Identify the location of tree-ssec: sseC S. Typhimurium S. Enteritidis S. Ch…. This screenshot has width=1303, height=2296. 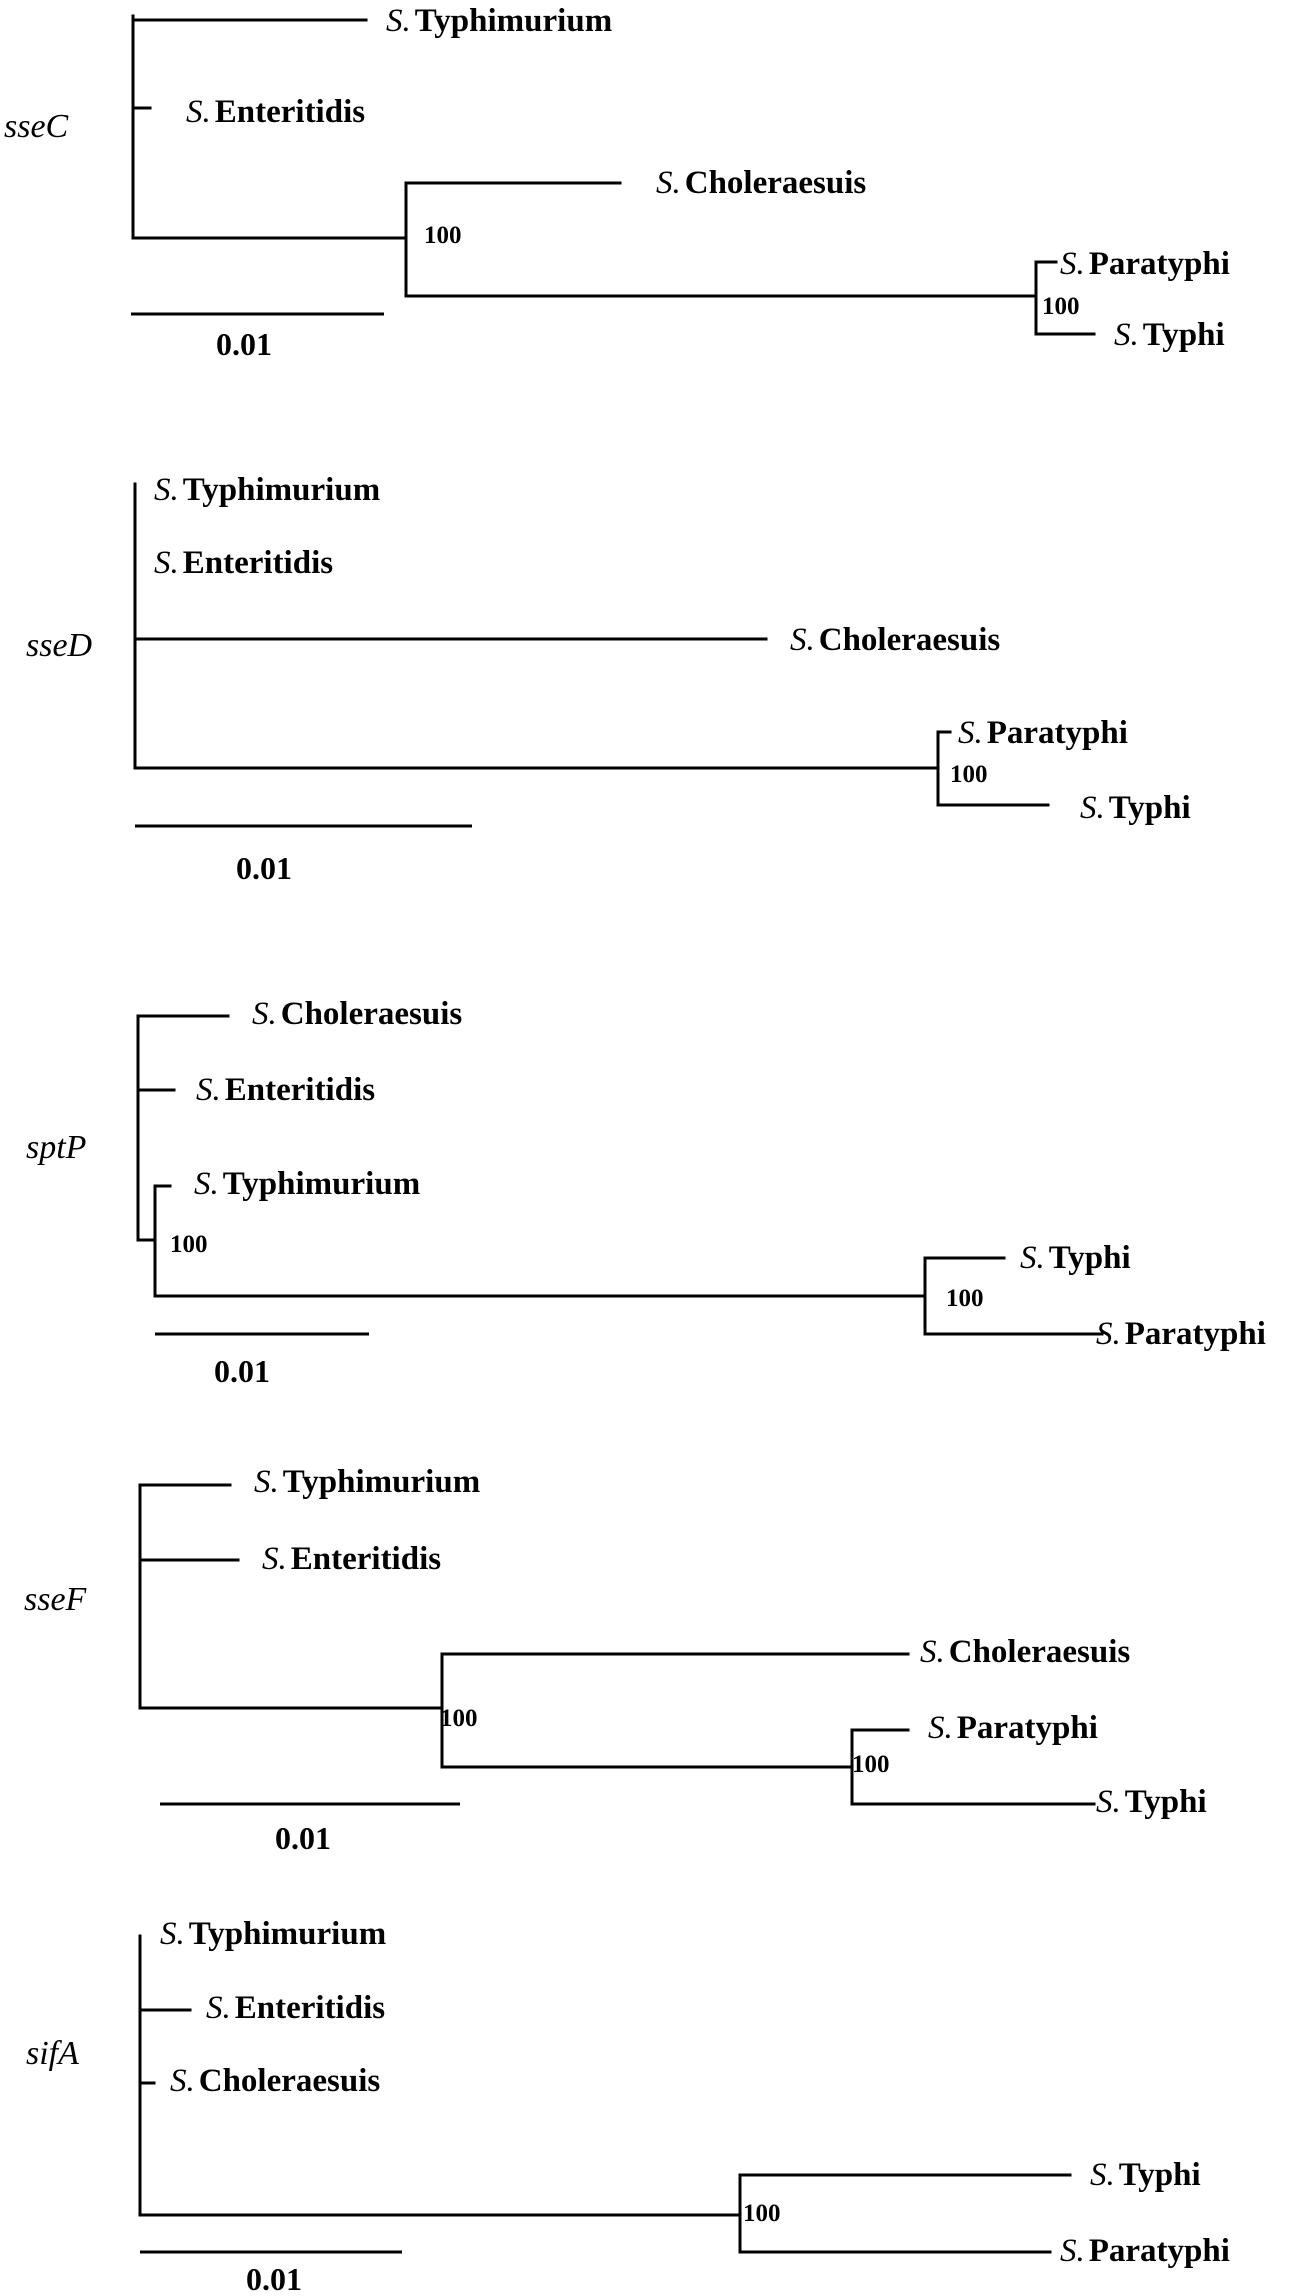
(617, 182).